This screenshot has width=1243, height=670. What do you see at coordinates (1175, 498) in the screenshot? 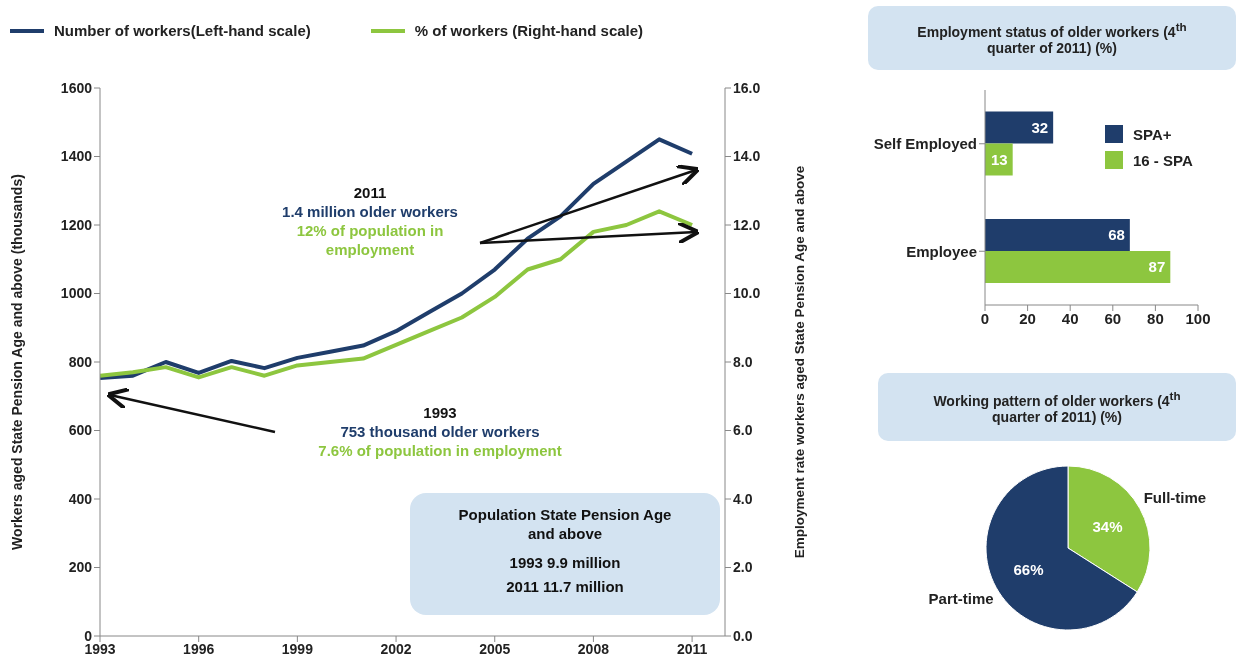
I see `slice-label: Full-time` at bounding box center [1175, 498].